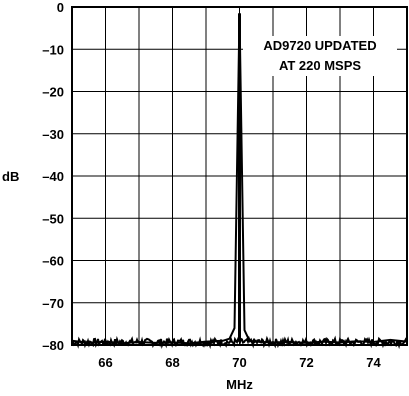  Describe the element at coordinates (60, 7) in the screenshot. I see `y-tick-label: 0` at that location.